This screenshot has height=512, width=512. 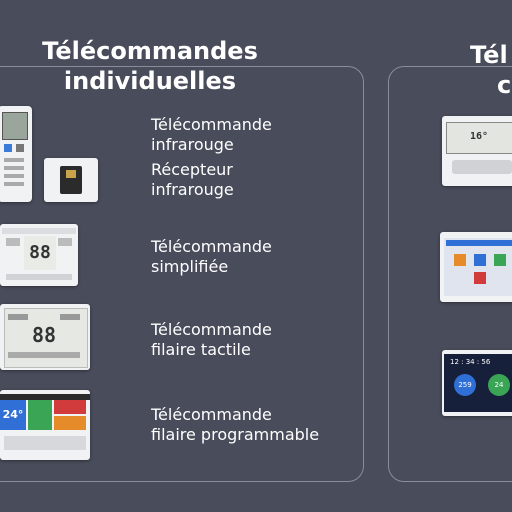 What do you see at coordinates (13, 415) in the screenshot?
I see `programmable-temp: 24°` at bounding box center [13, 415].